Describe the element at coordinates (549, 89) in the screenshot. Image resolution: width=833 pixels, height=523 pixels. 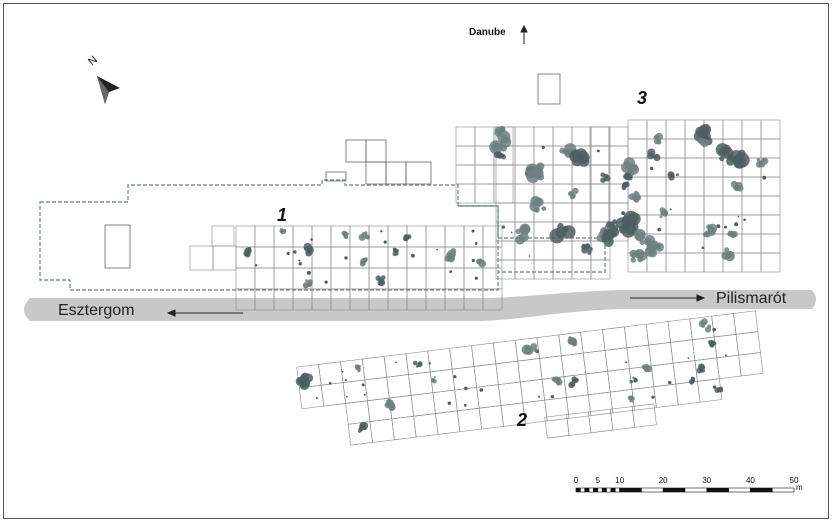
I see `isolated-trench-north` at that location.